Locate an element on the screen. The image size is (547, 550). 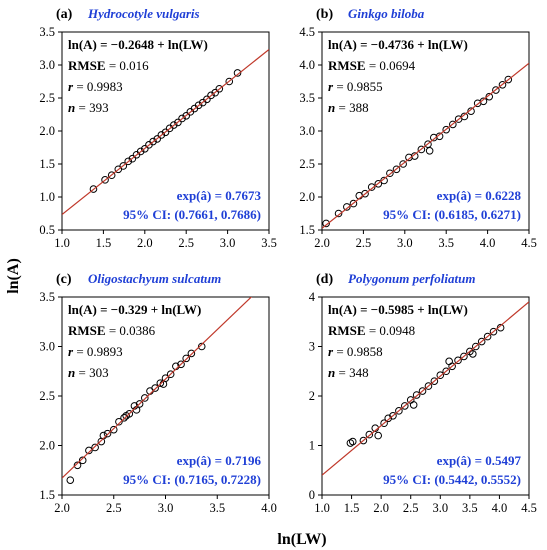
x-axis-title: ln(LW) is located at coordinates (301, 539).